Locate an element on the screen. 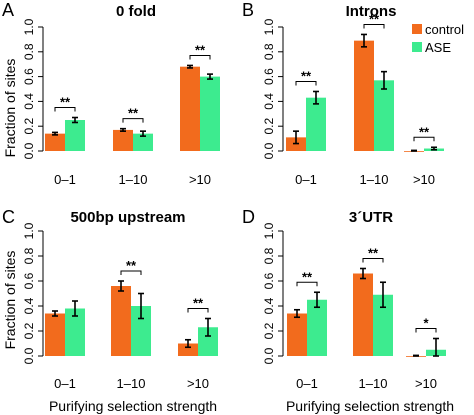  panel-c-letter: C is located at coordinates (8, 217).